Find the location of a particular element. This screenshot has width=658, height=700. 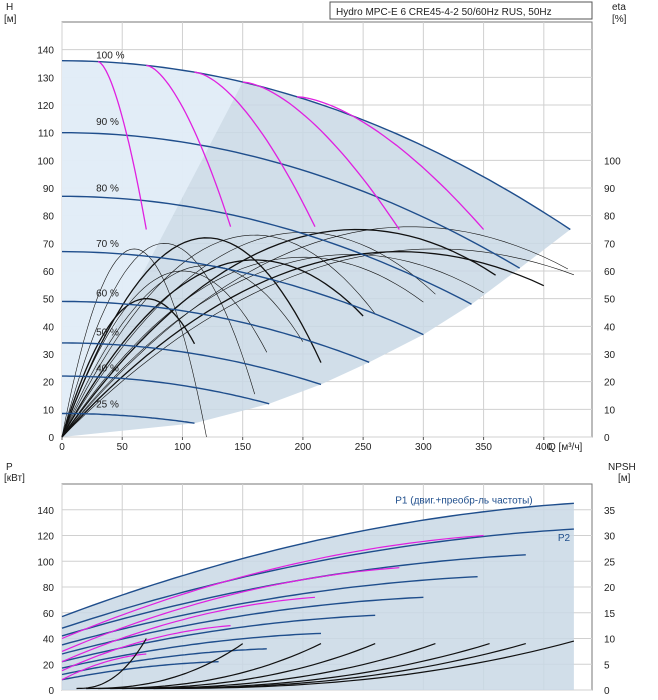

y-tick-label: 30 is located at coordinates (49, 355).